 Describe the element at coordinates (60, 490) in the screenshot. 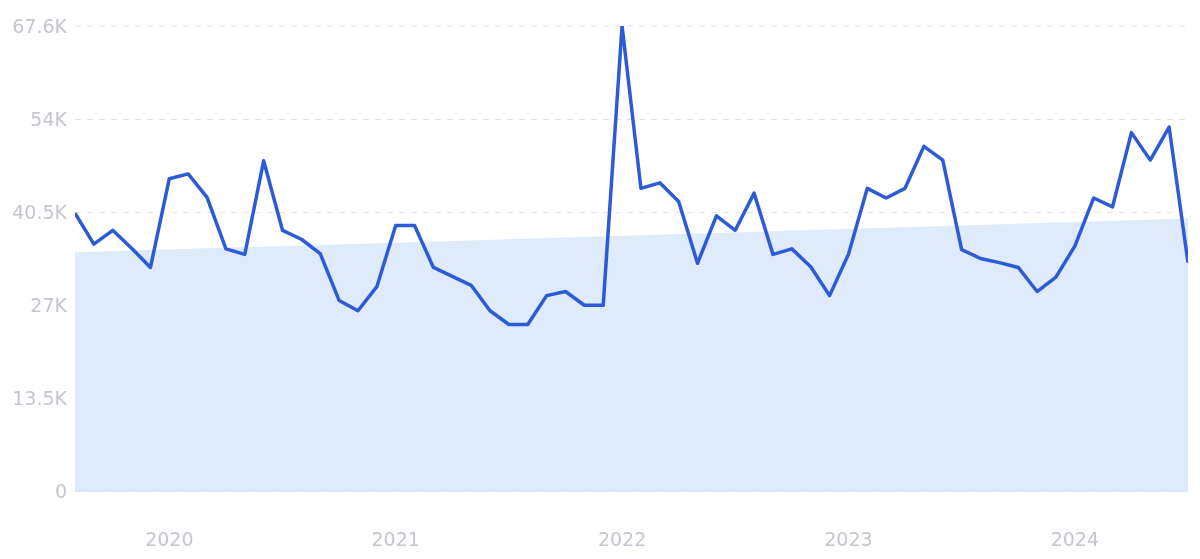

I see `y-tick-label: 0` at that location.